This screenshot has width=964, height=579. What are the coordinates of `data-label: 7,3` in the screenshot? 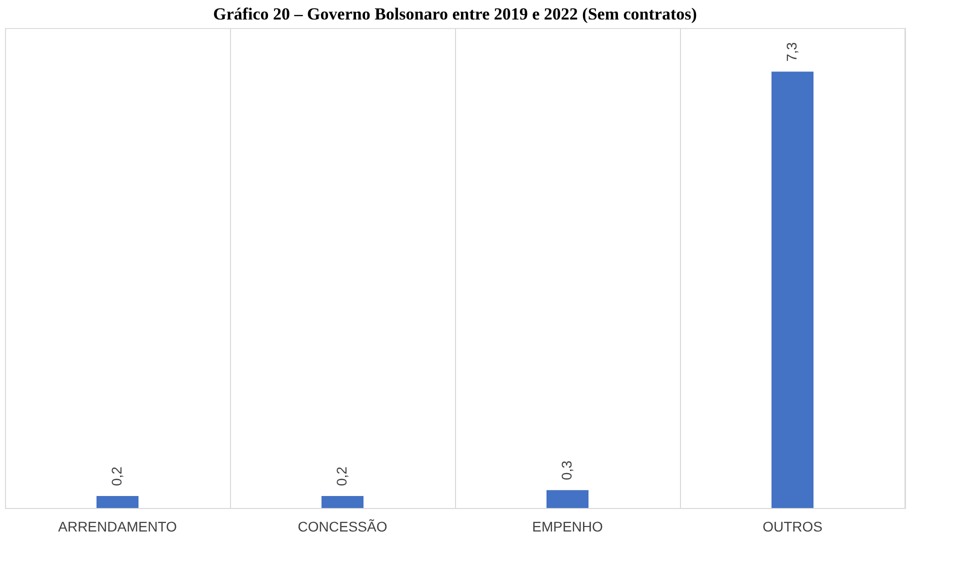 It's located at (792, 52).